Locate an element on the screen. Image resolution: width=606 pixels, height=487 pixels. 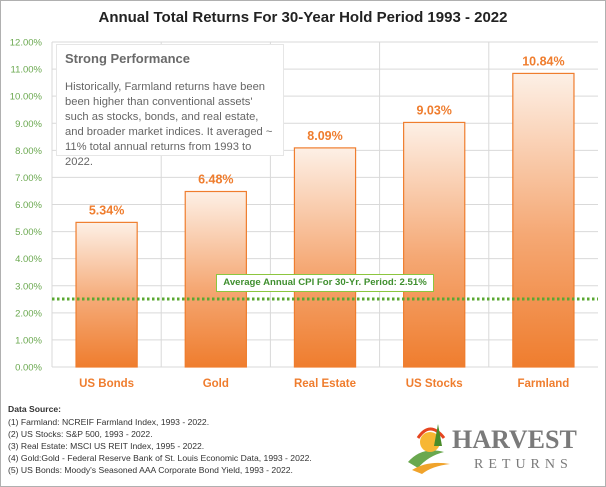
data-label: 9.03% is located at coordinates (433, 110).